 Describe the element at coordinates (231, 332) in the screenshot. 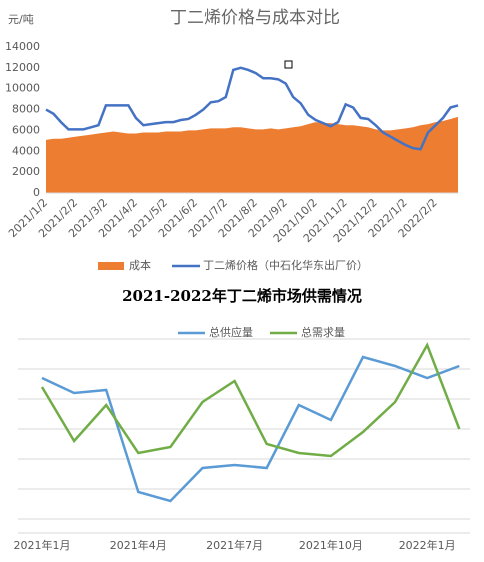

I see `legend-label: 总供应量` at that location.